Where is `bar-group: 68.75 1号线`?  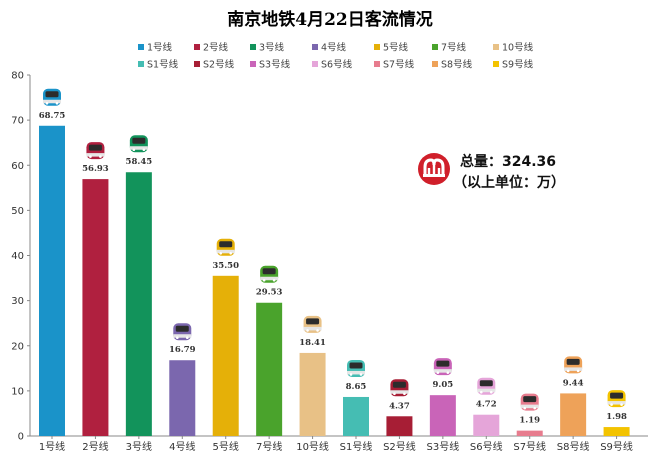 bar-group: 68.75 1号线 is located at coordinates (52, 270).